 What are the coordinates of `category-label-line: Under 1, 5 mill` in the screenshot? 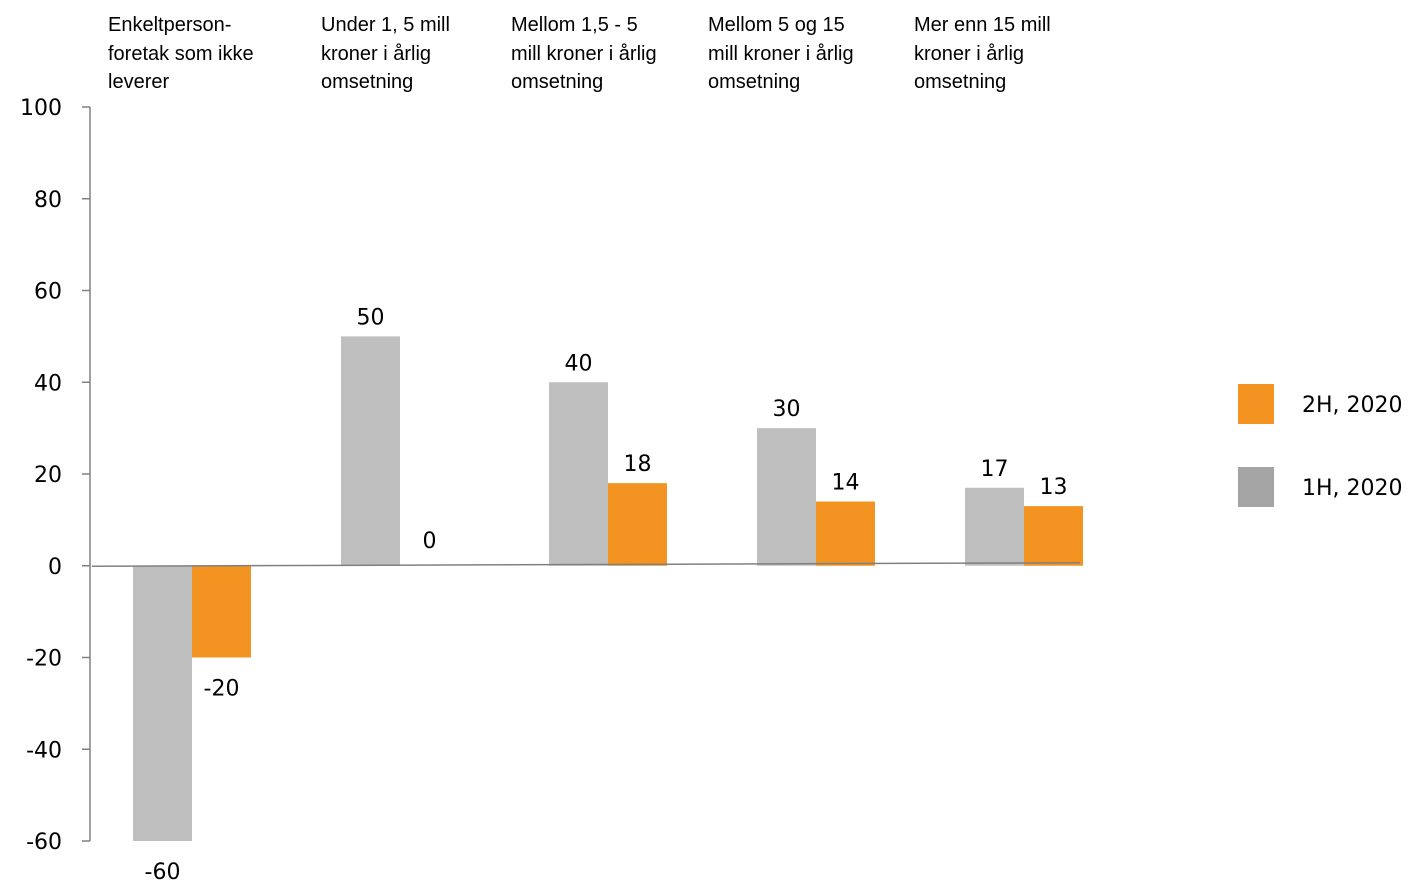 It's located at (385, 25).